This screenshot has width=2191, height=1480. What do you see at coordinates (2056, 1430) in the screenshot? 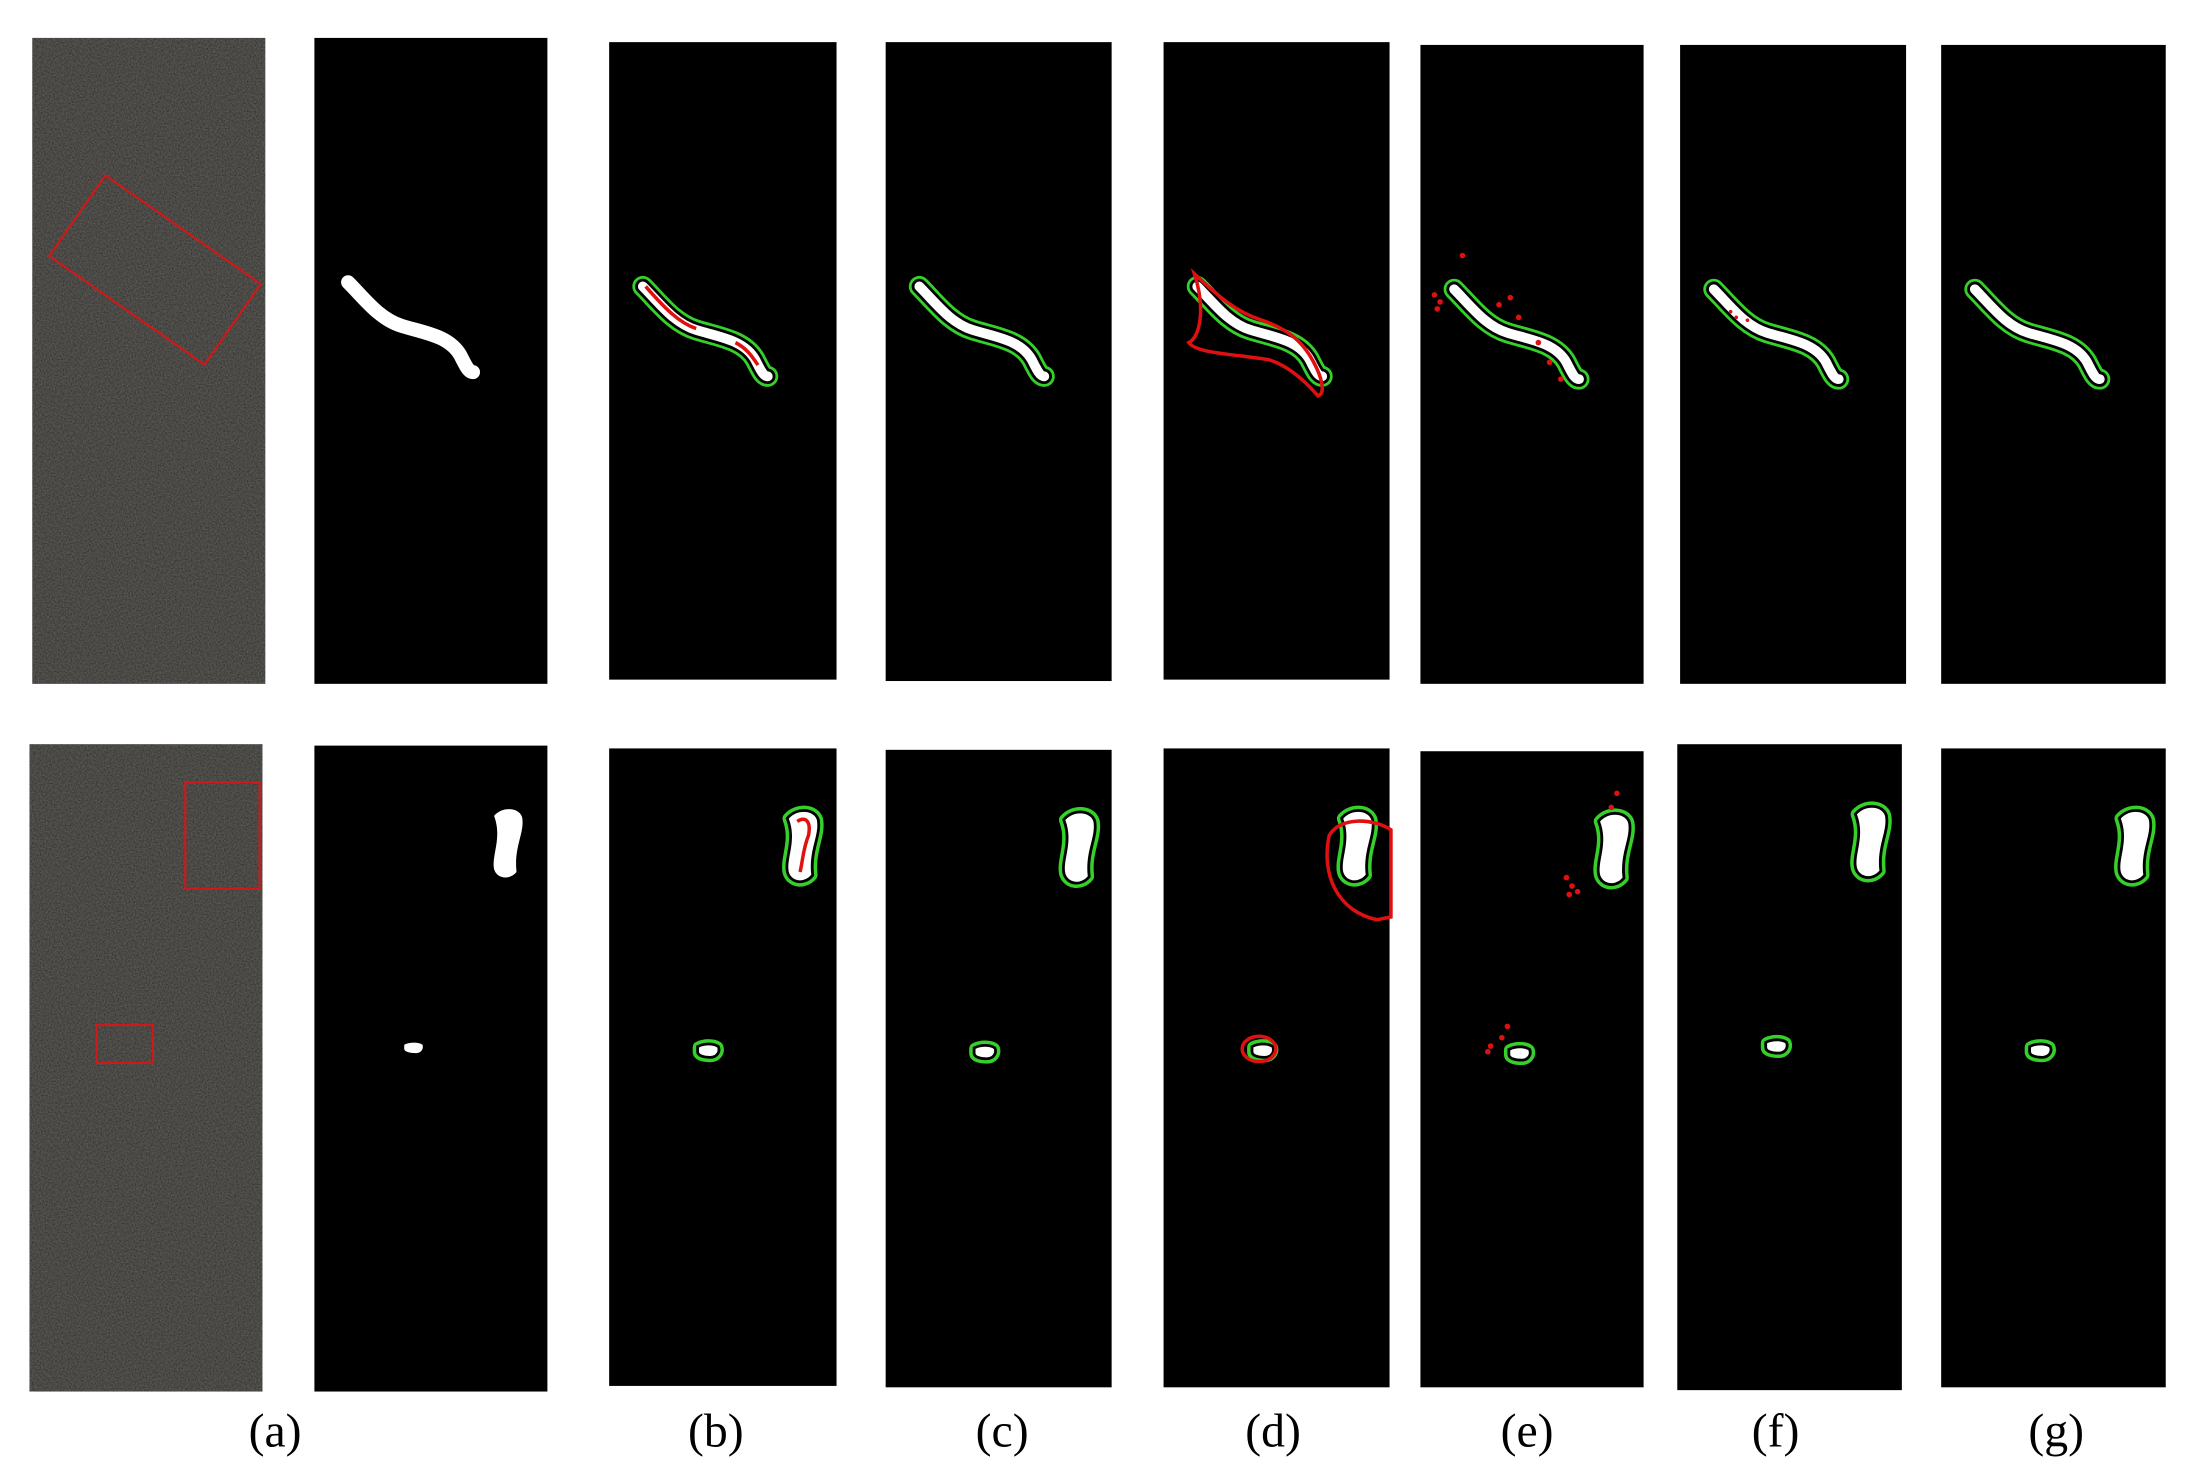
I see `panel-label: (g)` at bounding box center [2056, 1430].